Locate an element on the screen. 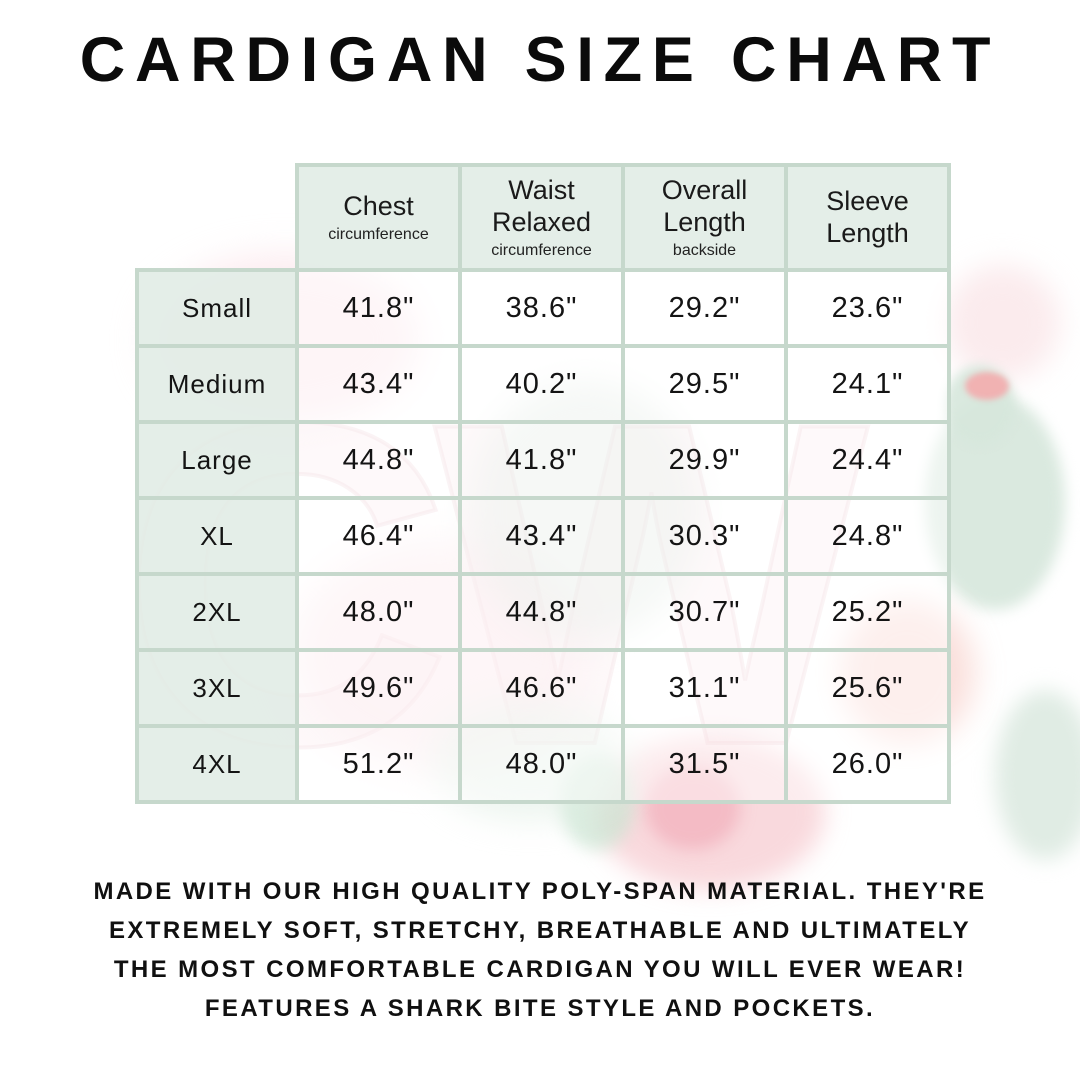  page-title: CARDIGAN SIZE CHART is located at coordinates (540, 60).